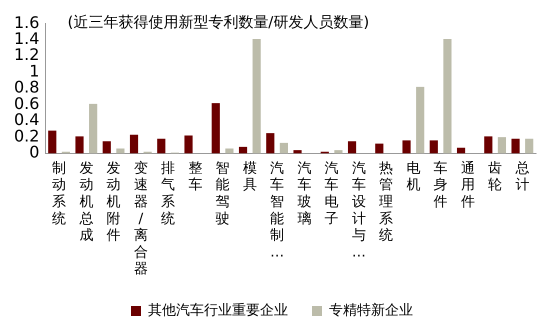  Describe the element at coordinates (223, 193) in the screenshot. I see `x-tick-label: 智能驾驶` at that location.